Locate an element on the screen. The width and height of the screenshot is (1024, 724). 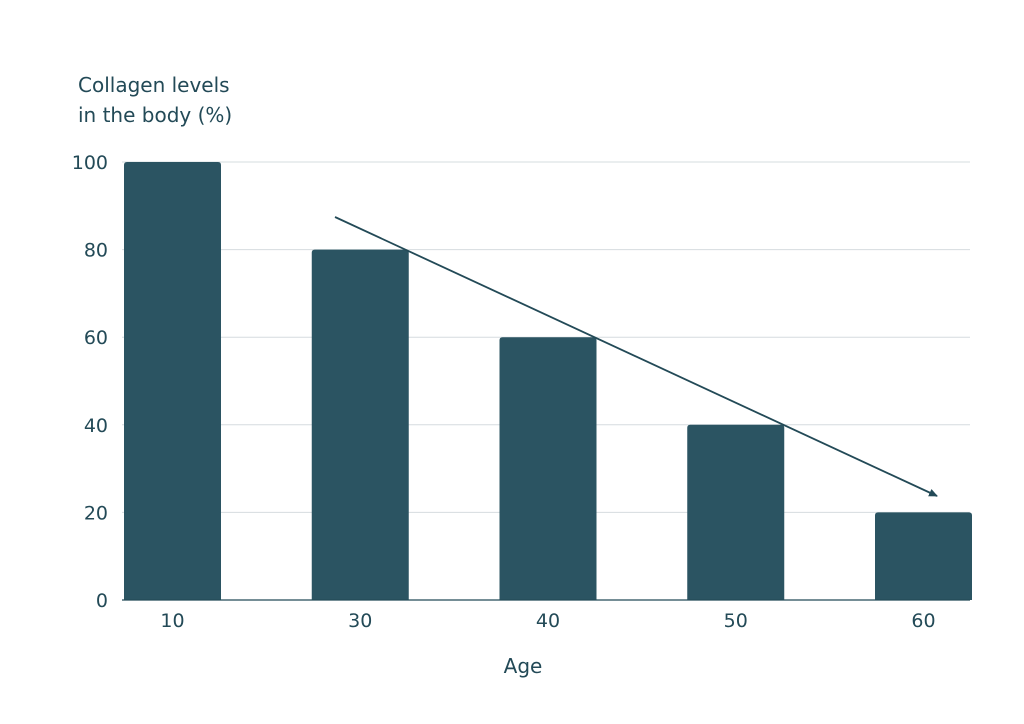
y-tick-label: 20 is located at coordinates (96, 513).